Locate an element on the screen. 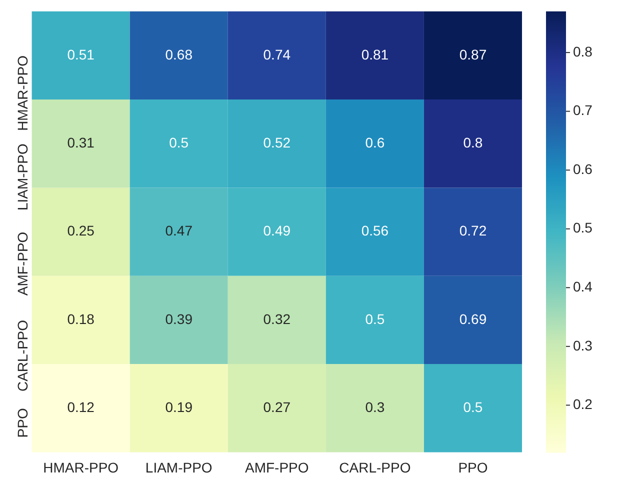  y-tick-label: HMAR-PPO is located at coordinates (22, 93).